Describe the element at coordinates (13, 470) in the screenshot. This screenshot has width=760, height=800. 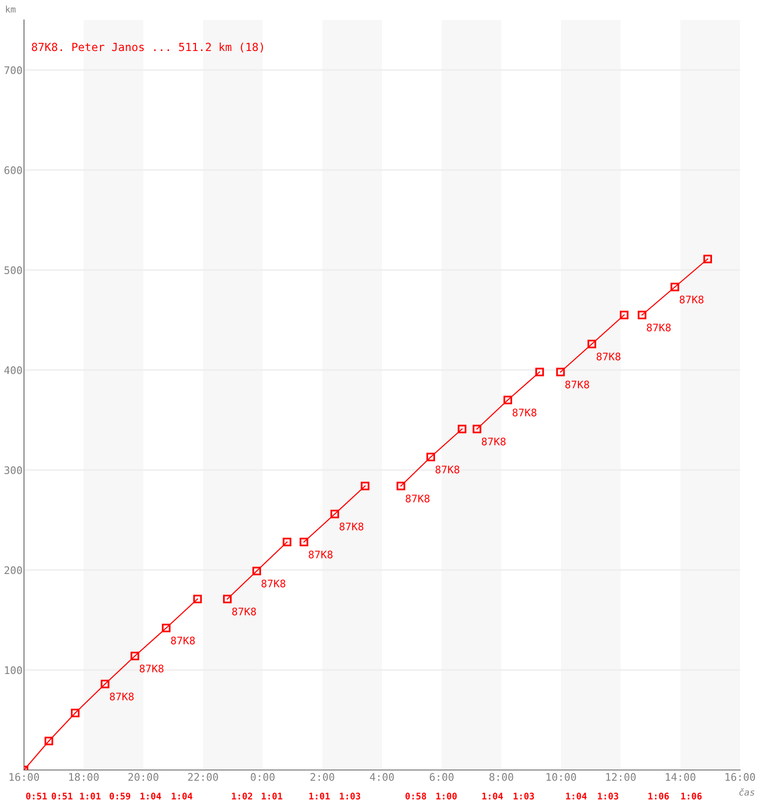
I see `y-tick-label: 300` at that location.